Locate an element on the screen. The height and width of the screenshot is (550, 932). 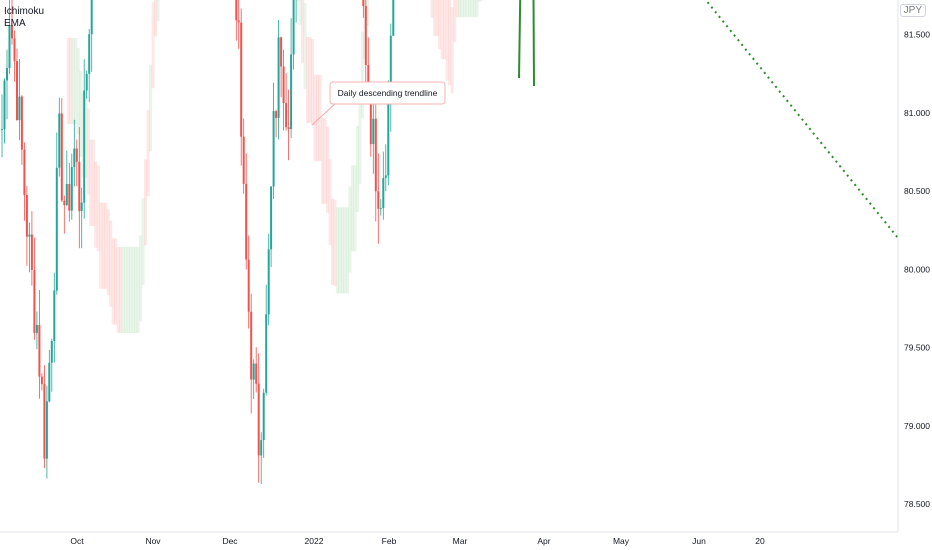
x-tick-label: Apr is located at coordinates (543, 541).